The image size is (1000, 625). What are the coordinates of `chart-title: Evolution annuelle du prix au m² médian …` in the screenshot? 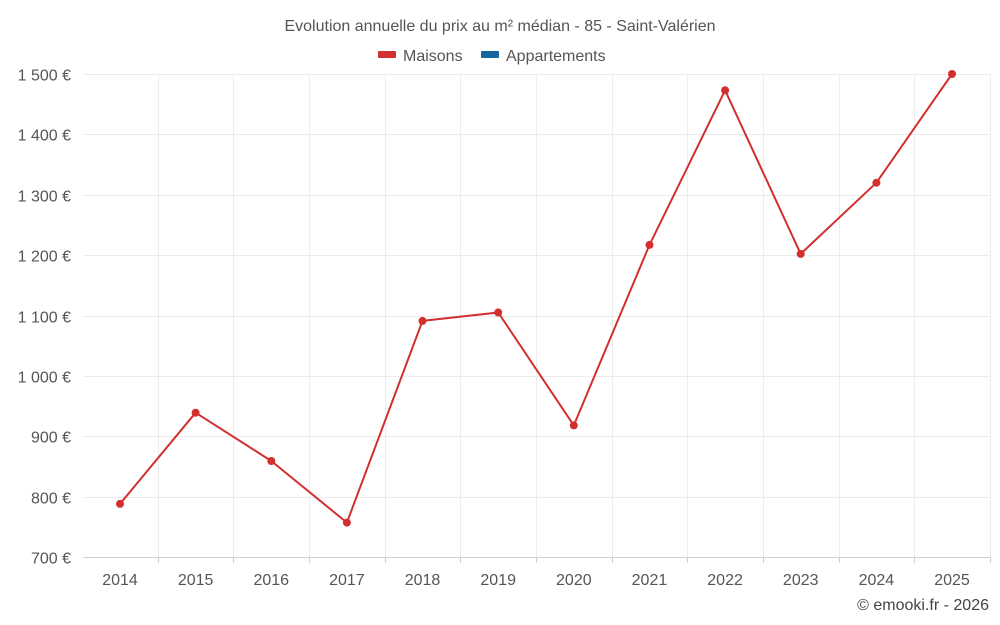 It's located at (499, 26).